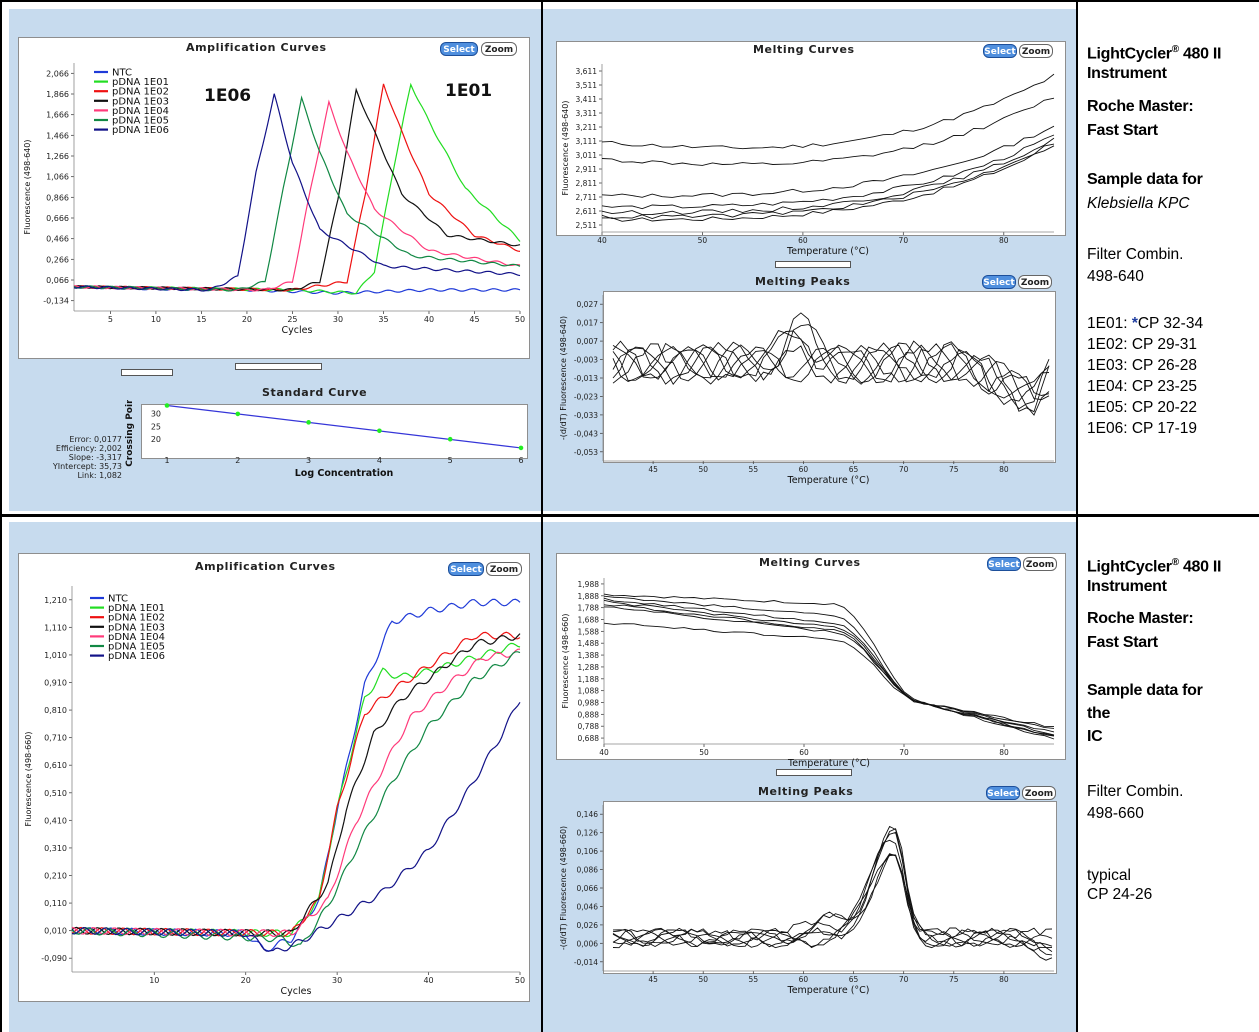  Describe the element at coordinates (1004, 564) in the screenshot. I see `bottom-melt-select-button: Select` at that location.